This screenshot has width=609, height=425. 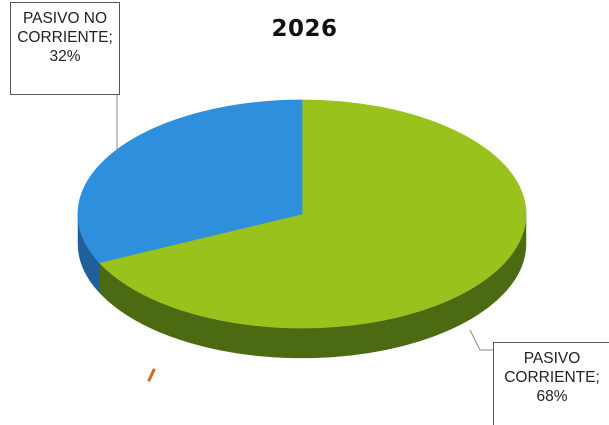 I want to click on data-label-noncurrent-line-3: 32%, so click(x=65, y=56).